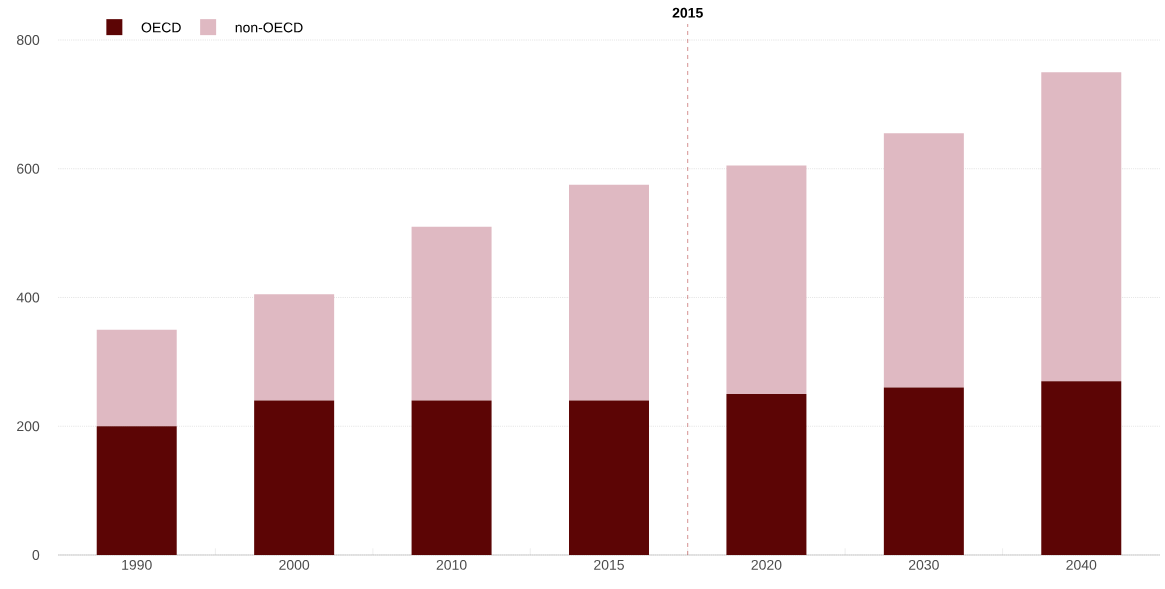  Describe the element at coordinates (609, 564) in the screenshot. I see `x-tick-label: 2015` at that location.